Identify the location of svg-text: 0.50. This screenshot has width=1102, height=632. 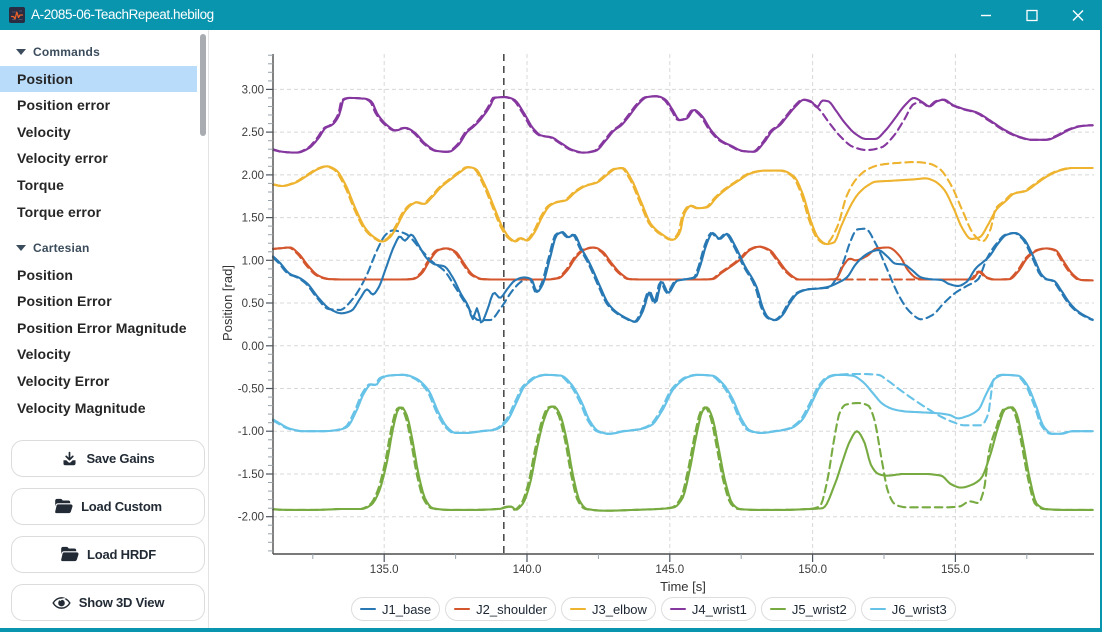
(253, 304).